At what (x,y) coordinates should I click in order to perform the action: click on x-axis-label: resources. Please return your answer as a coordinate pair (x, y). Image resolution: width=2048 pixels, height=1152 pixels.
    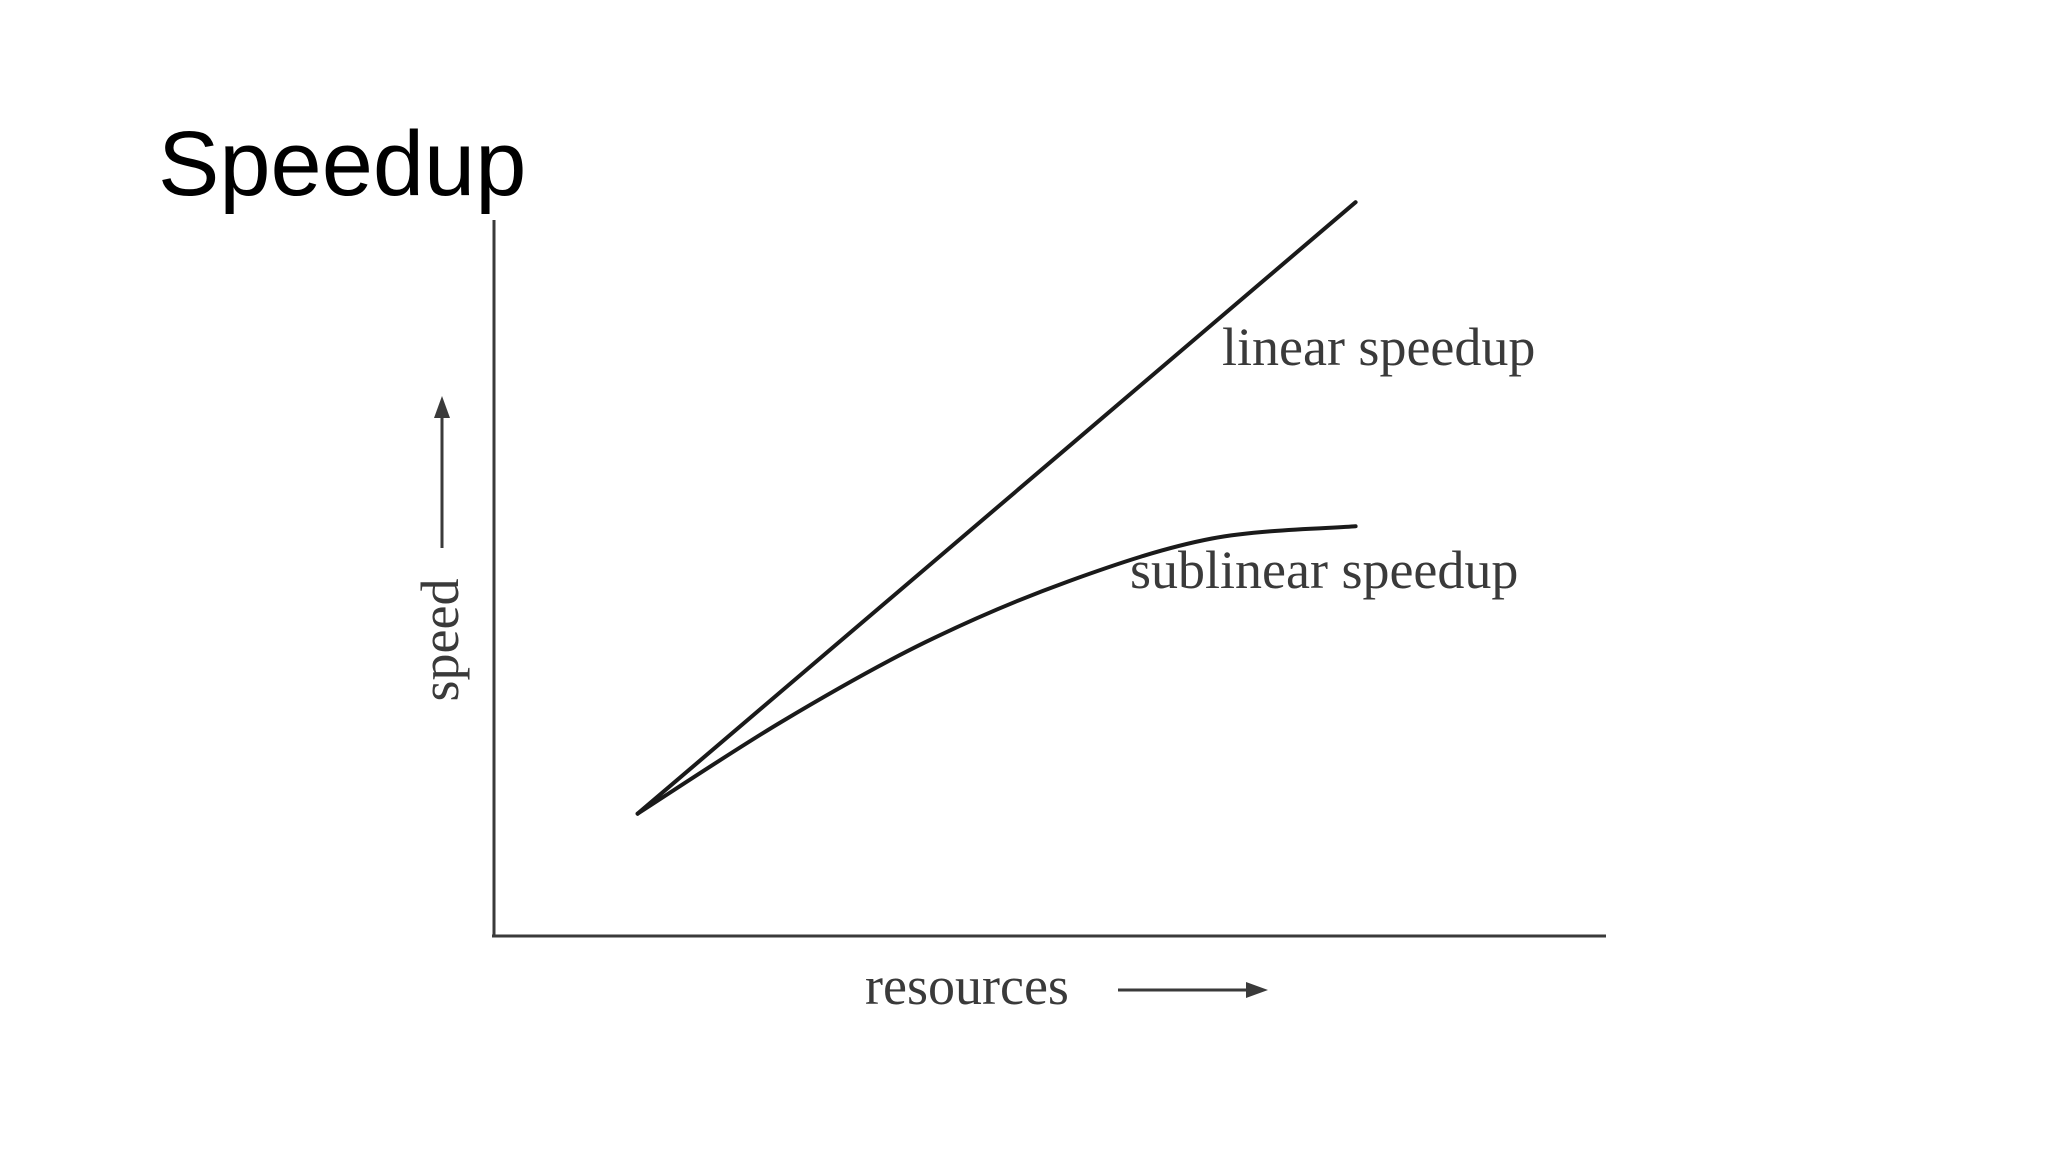
    Looking at the image, I should click on (967, 986).